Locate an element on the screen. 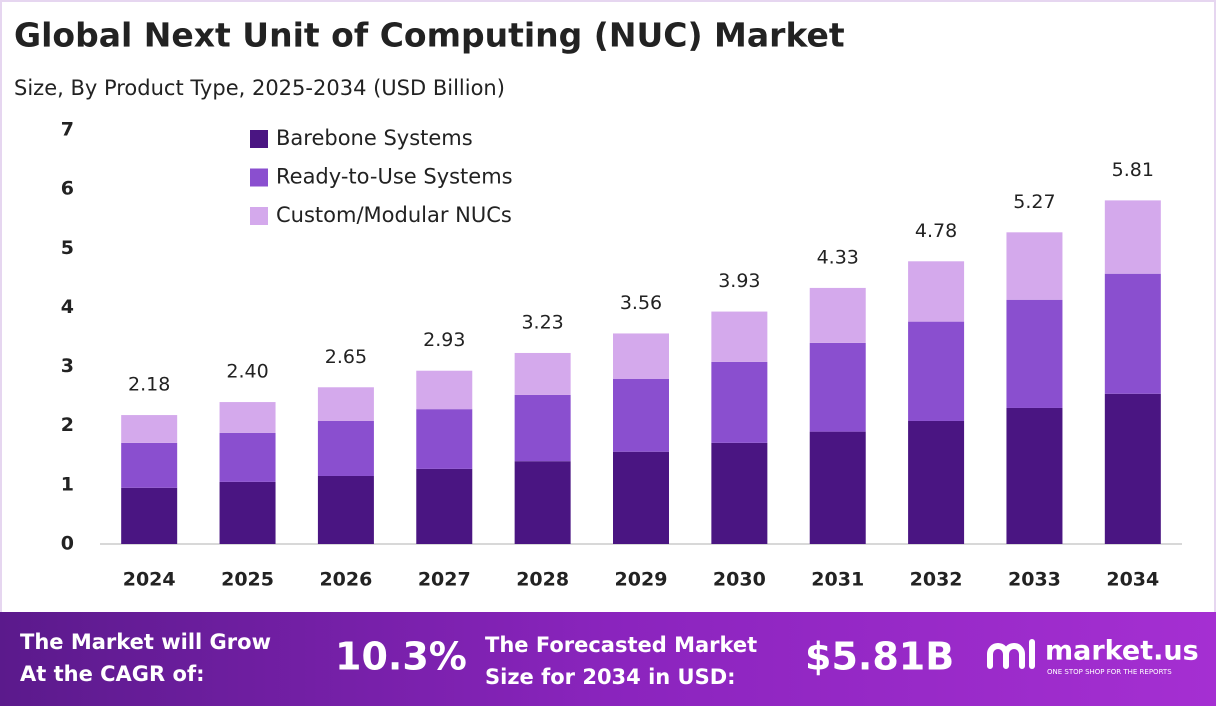  x-tick-label: 2024 is located at coordinates (149, 580).